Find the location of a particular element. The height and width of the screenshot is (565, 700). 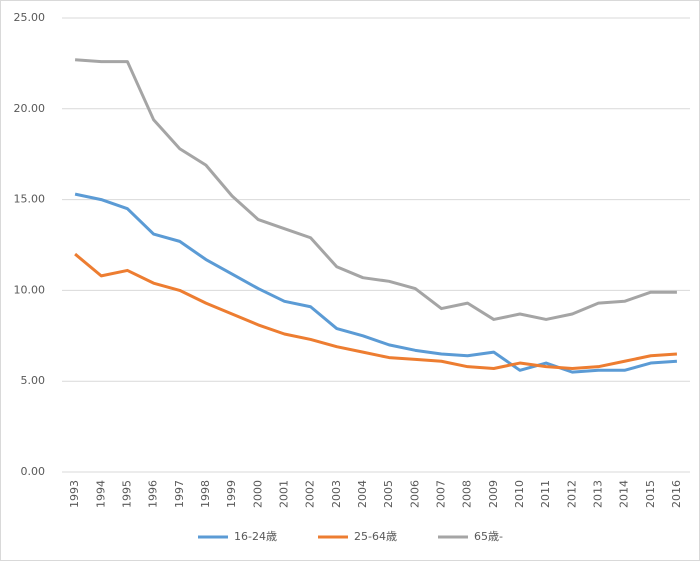

x-tick-label: 1996 is located at coordinates (153, 494).